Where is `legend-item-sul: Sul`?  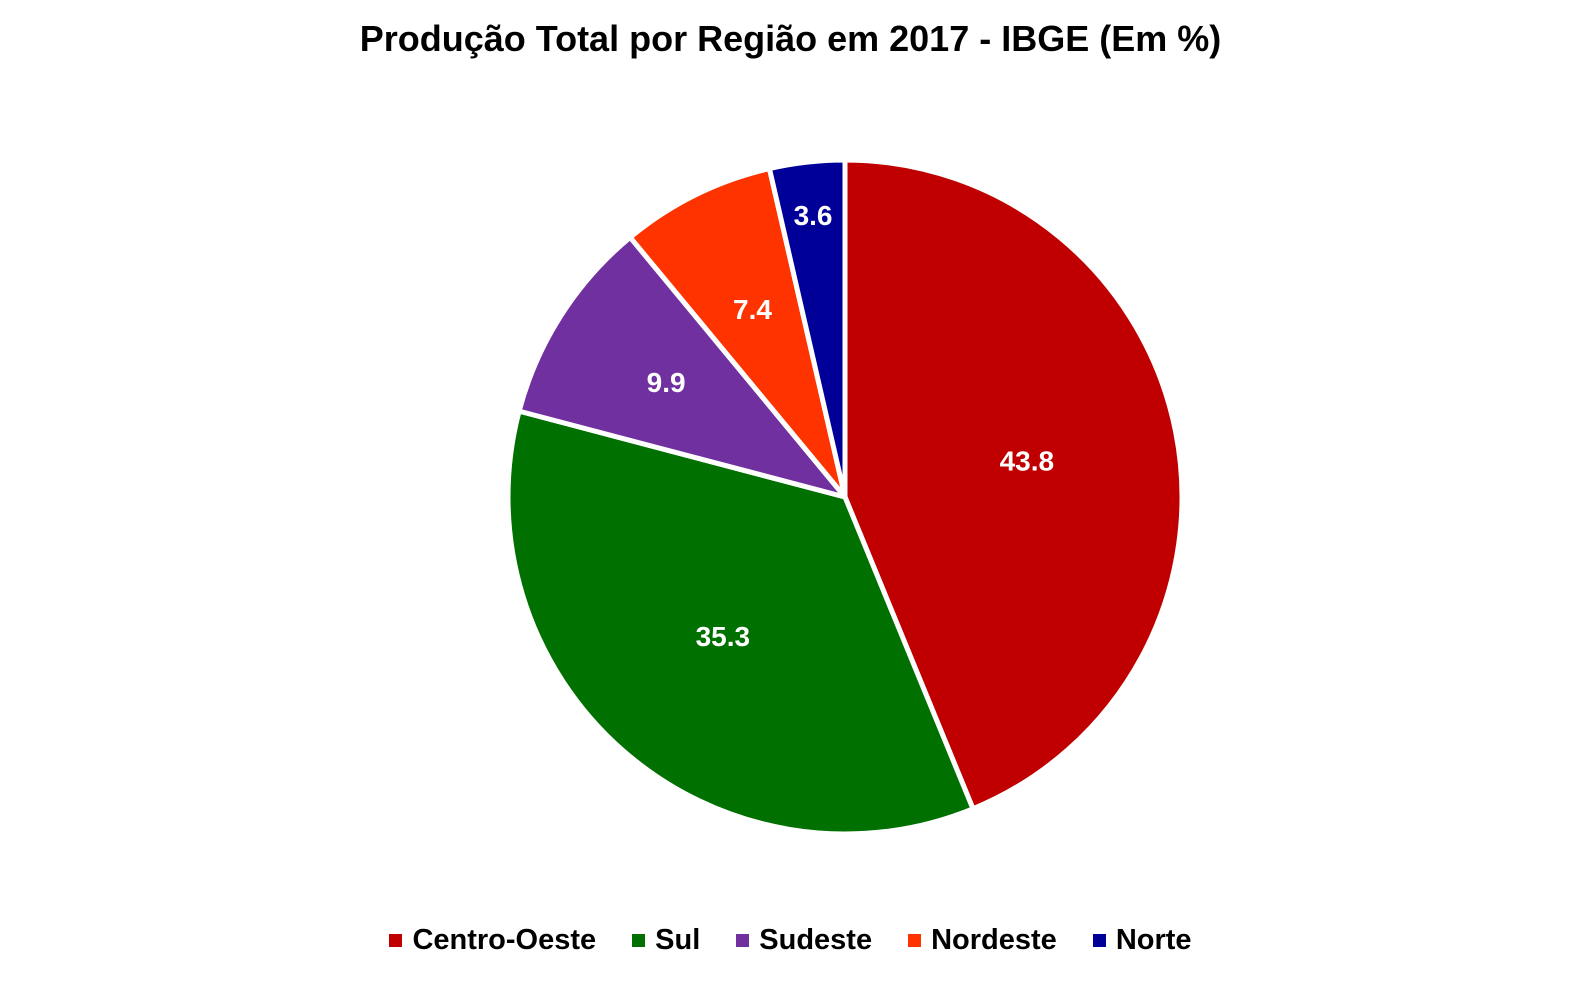 legend-item-sul: Sul is located at coordinates (666, 940).